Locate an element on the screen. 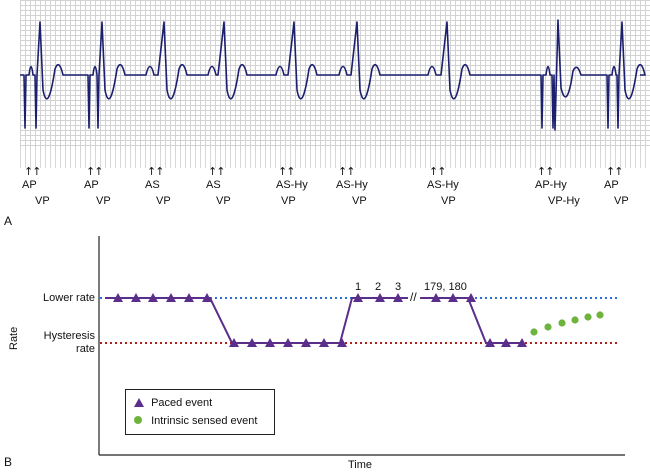  legend-paced-row: Paced event is located at coordinates (173, 403).